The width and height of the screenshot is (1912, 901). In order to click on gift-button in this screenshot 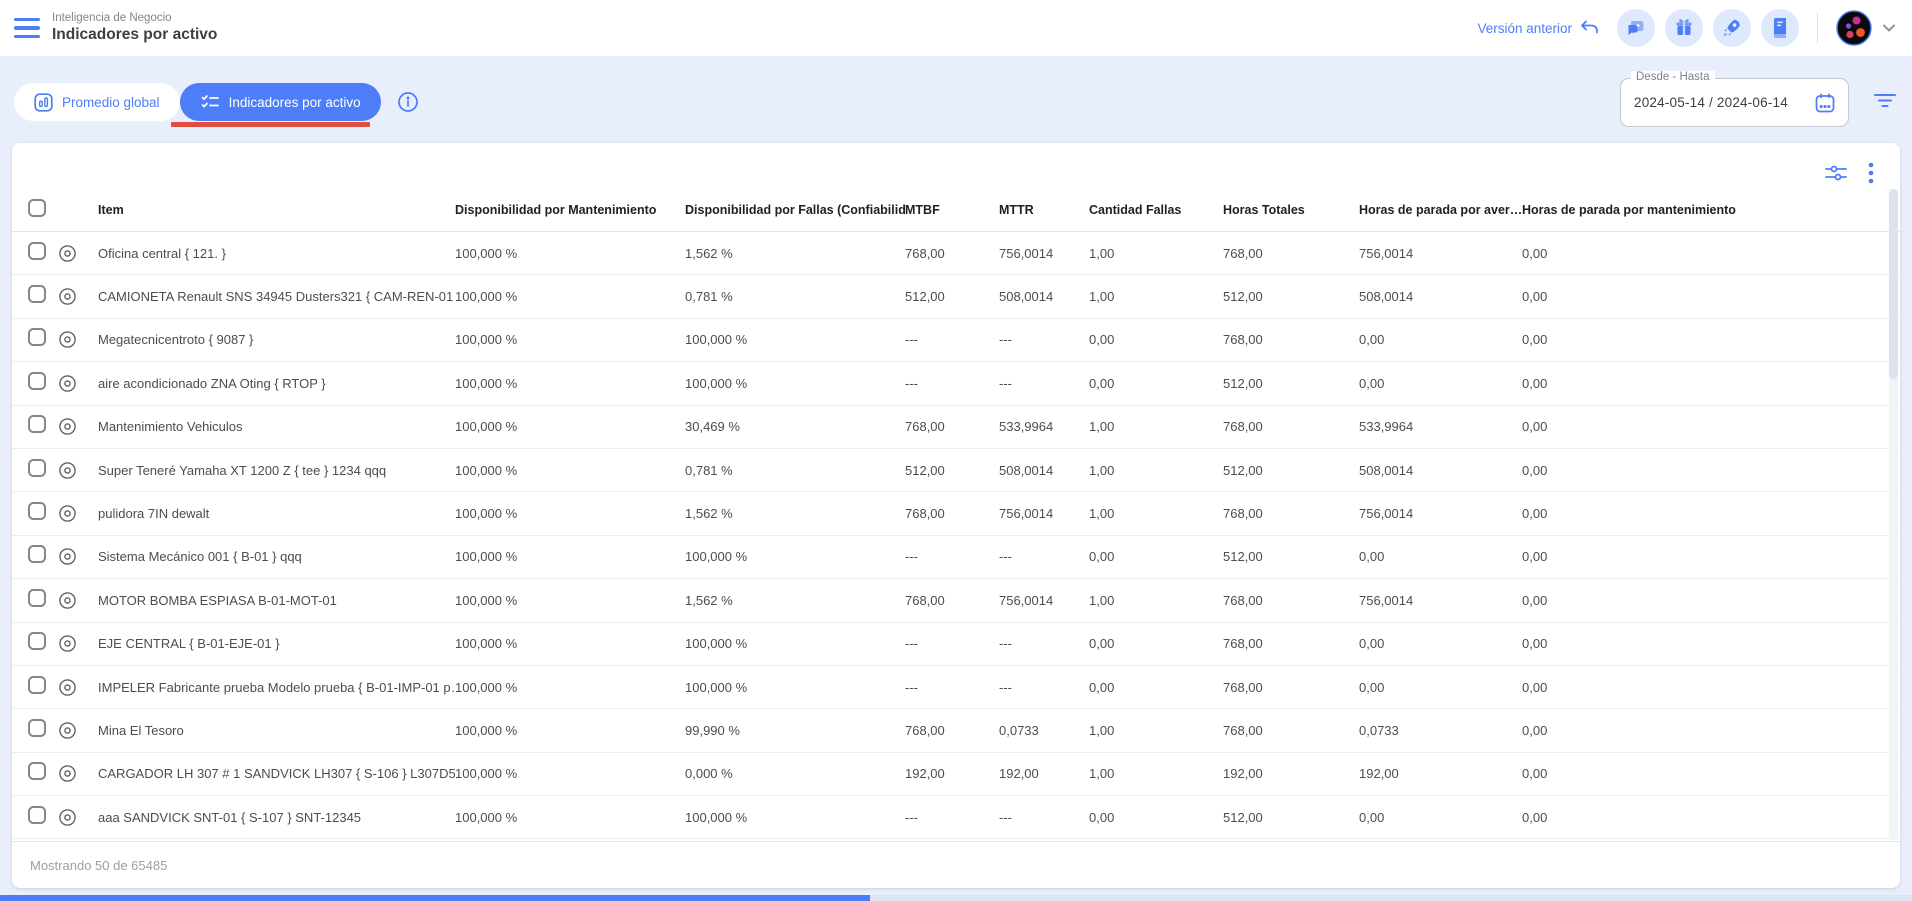, I will do `click(1684, 28)`.